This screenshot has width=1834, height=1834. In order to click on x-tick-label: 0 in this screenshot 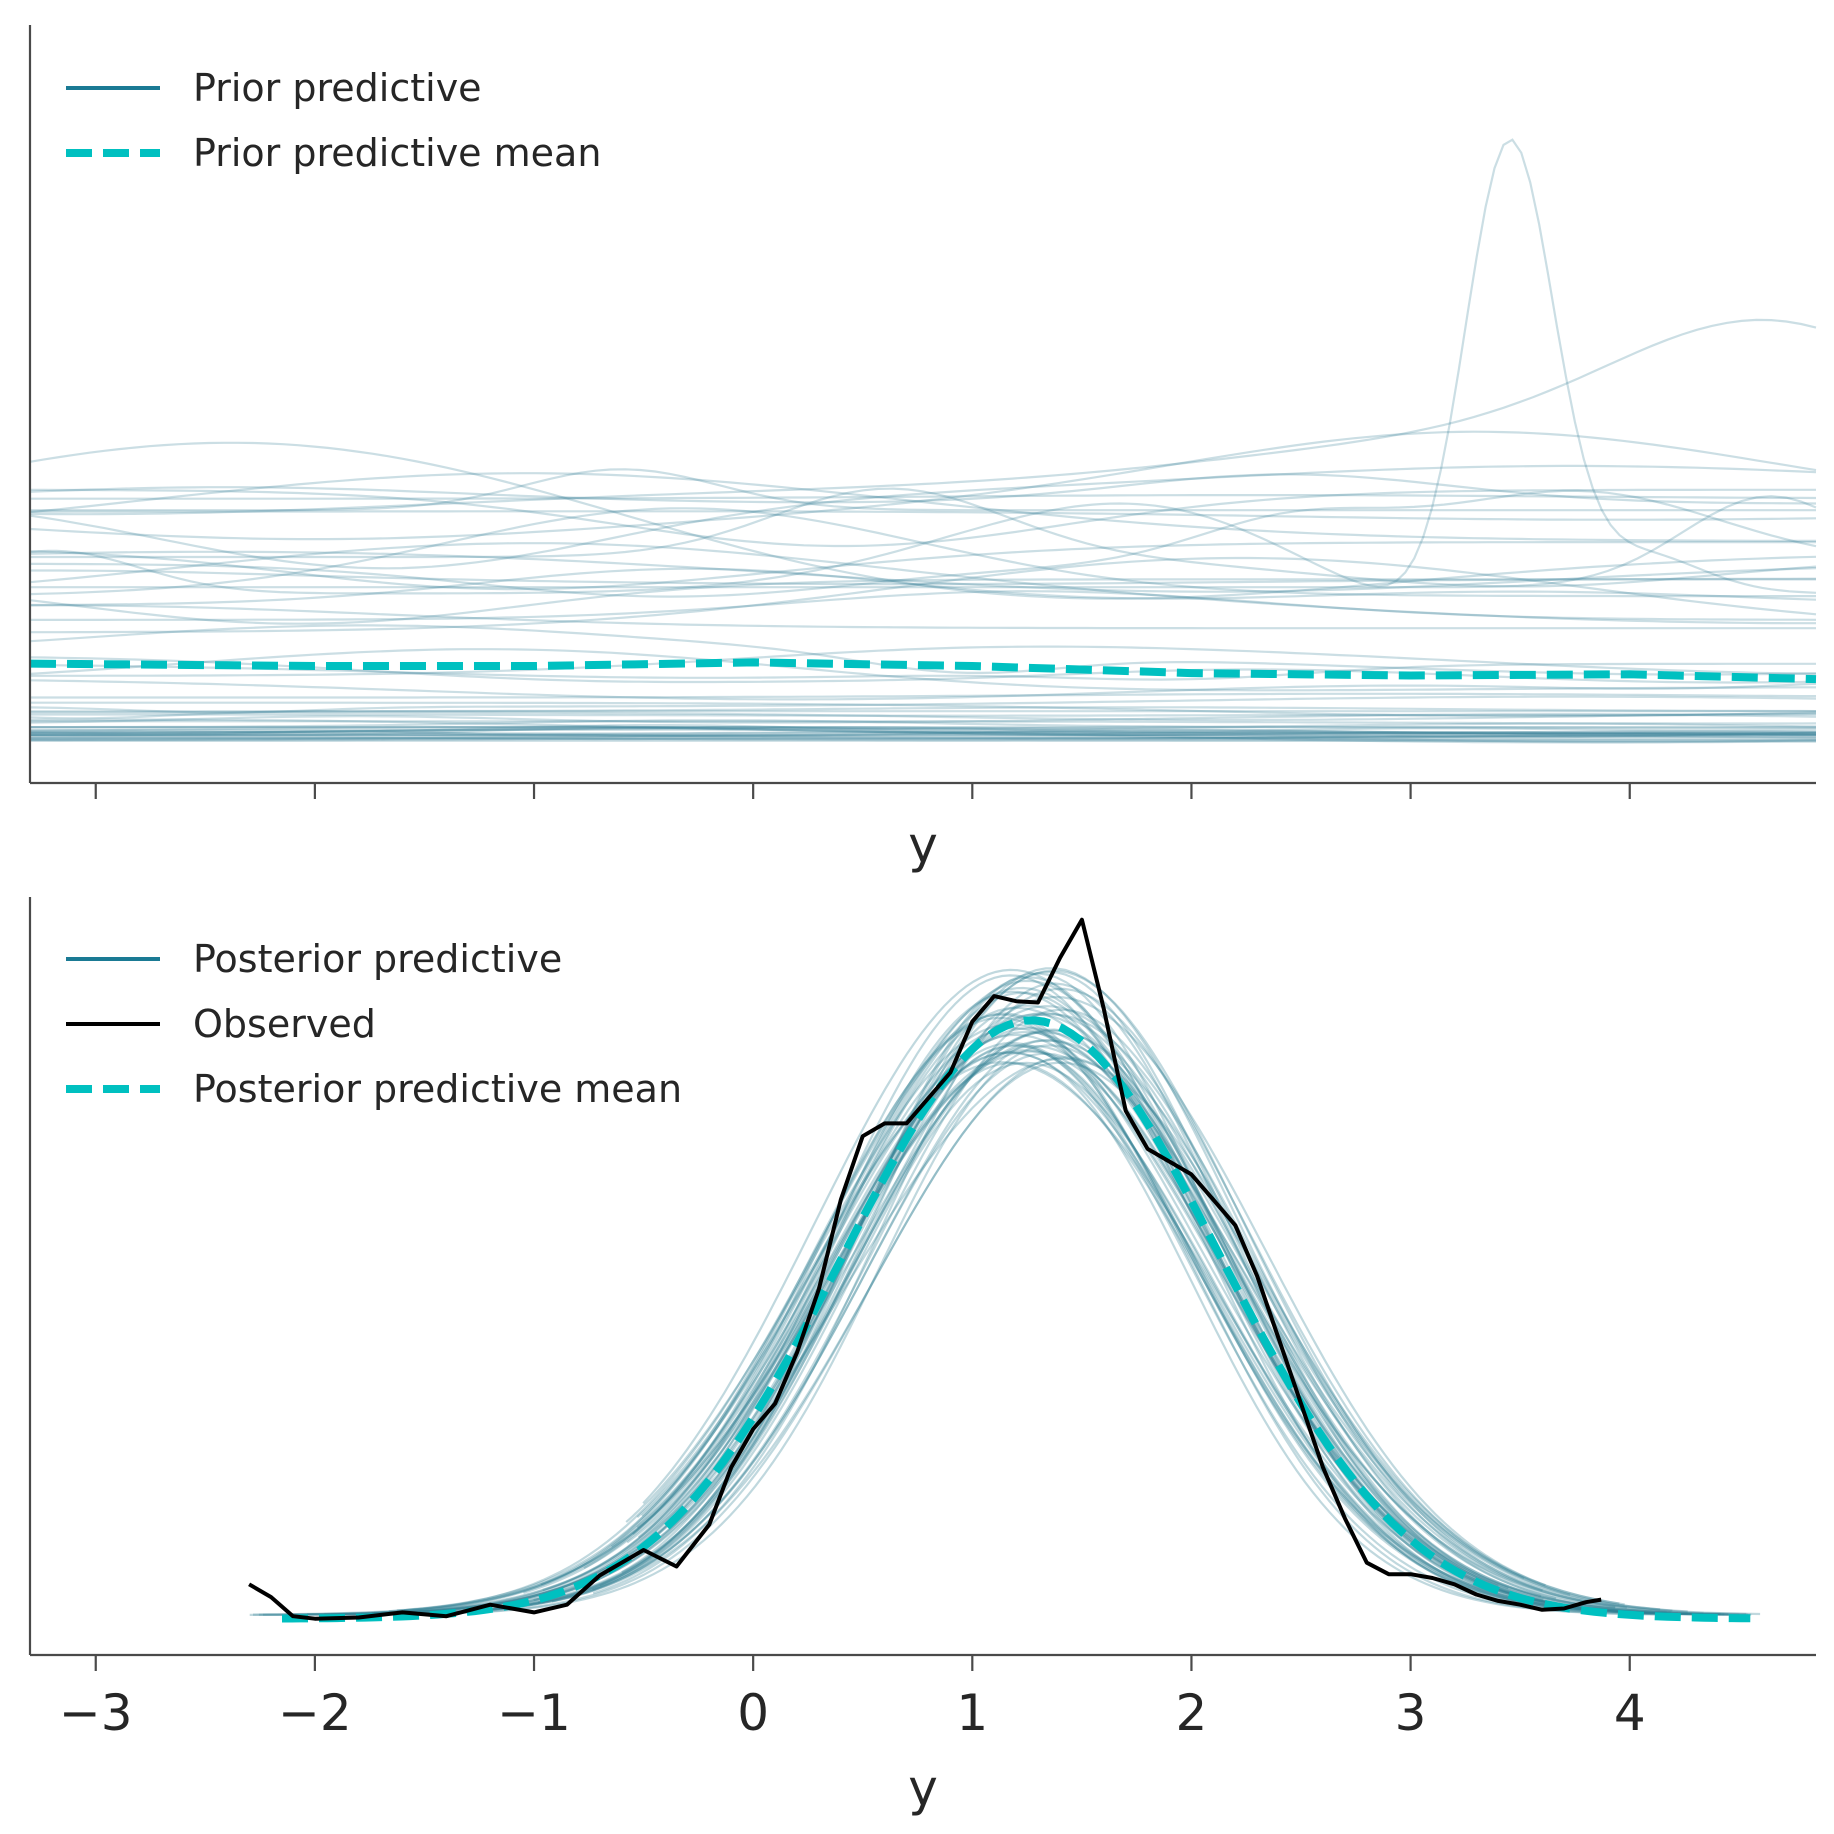, I will do `click(753, 1713)`.